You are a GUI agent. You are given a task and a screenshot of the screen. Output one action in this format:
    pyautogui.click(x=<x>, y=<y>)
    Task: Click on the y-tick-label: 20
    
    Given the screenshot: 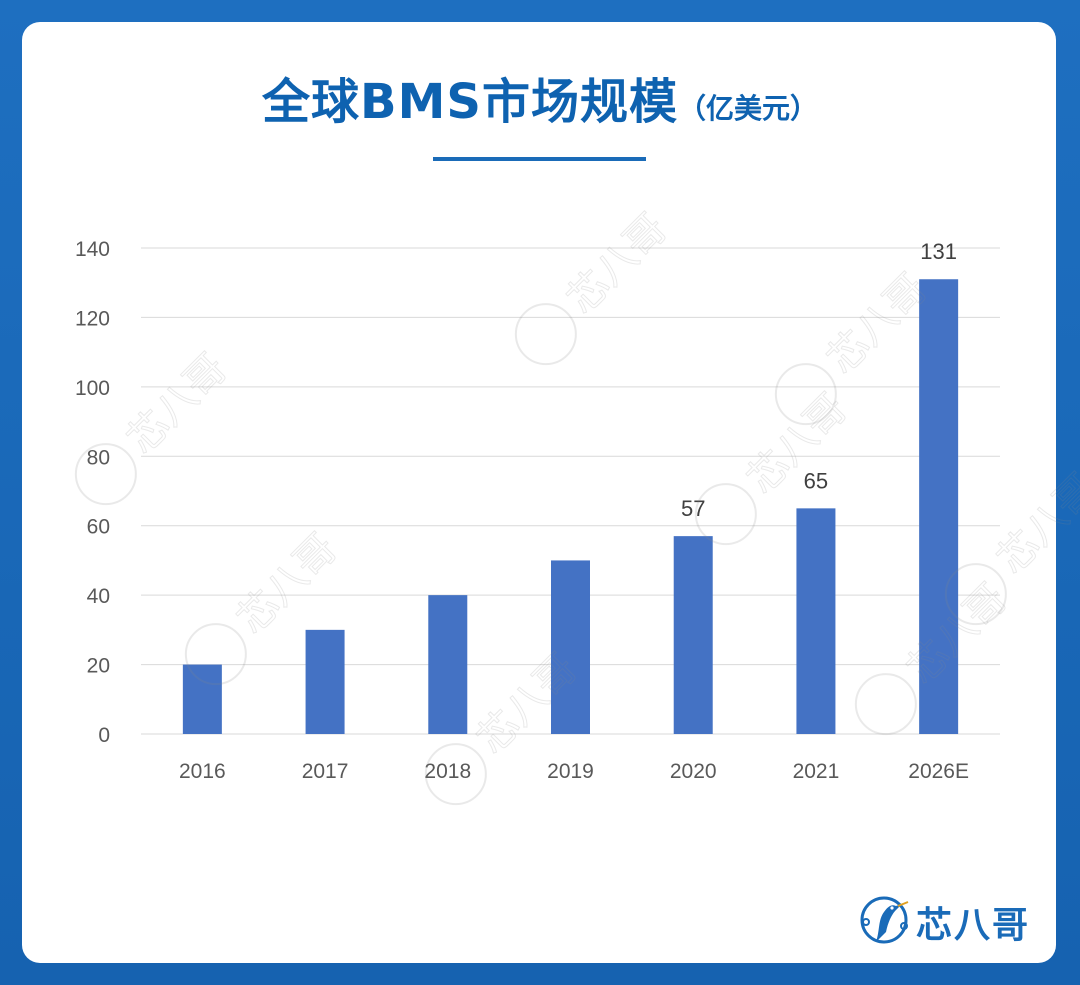 What is the action you would take?
    pyautogui.click(x=98, y=666)
    